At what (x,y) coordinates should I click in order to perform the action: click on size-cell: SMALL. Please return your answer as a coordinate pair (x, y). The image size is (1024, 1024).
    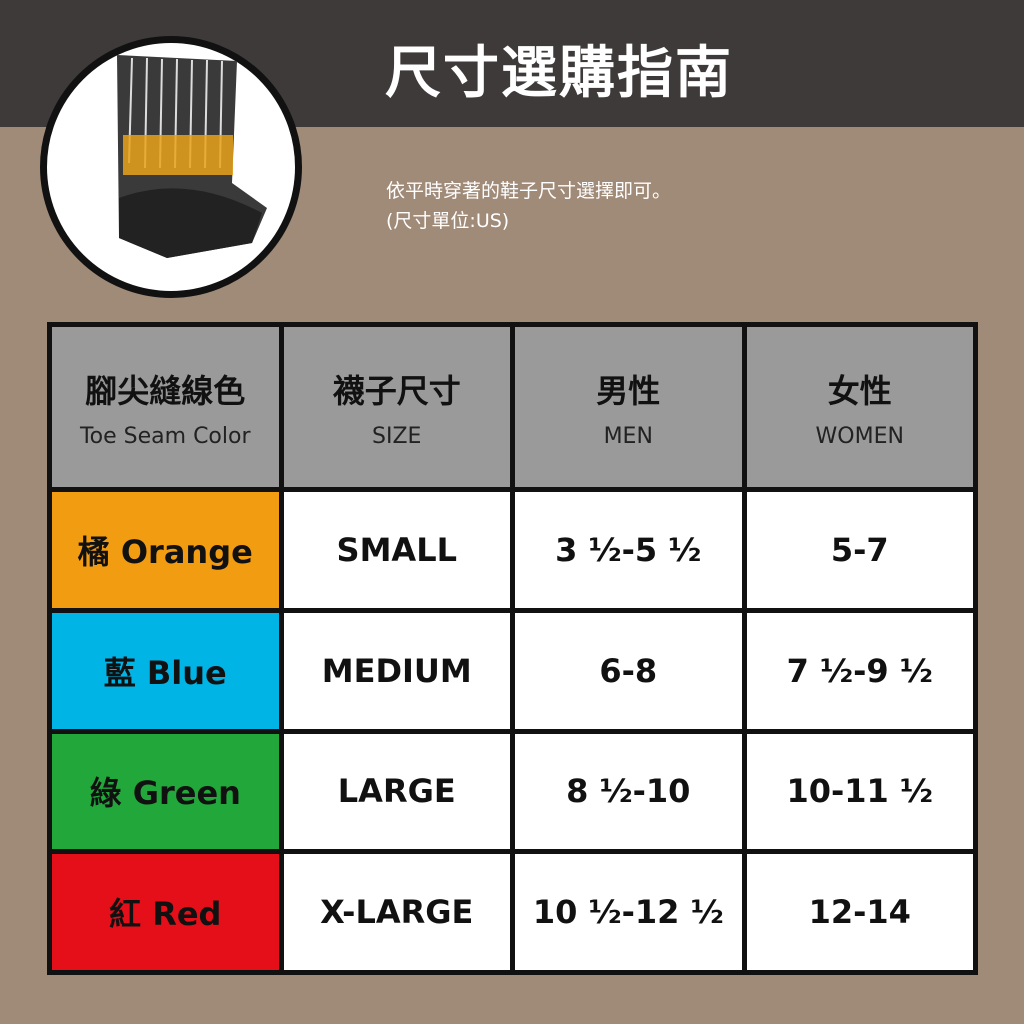
    Looking at the image, I should click on (396, 550).